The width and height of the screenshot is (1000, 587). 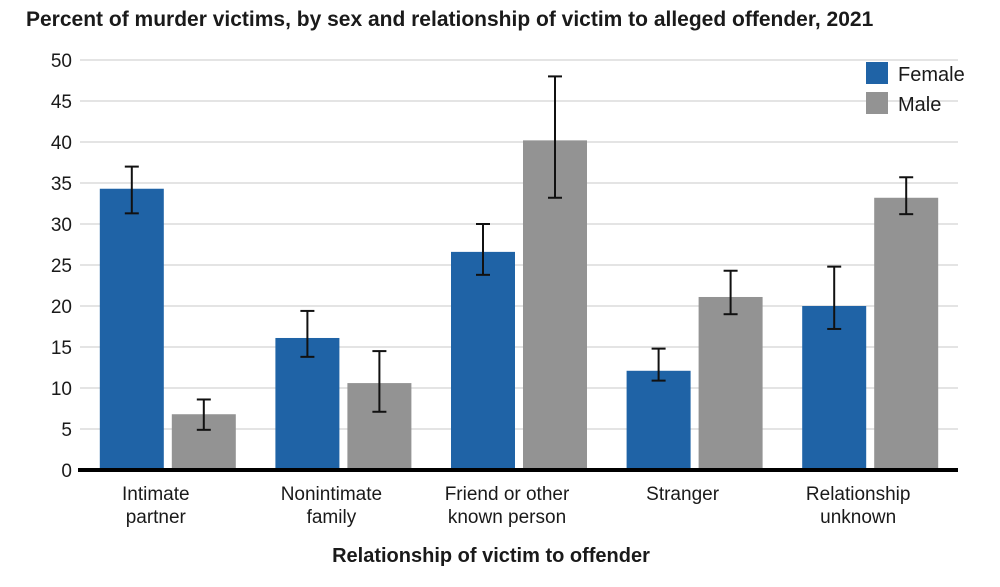 I want to click on x-category-label-line: known person, so click(x=507, y=517).